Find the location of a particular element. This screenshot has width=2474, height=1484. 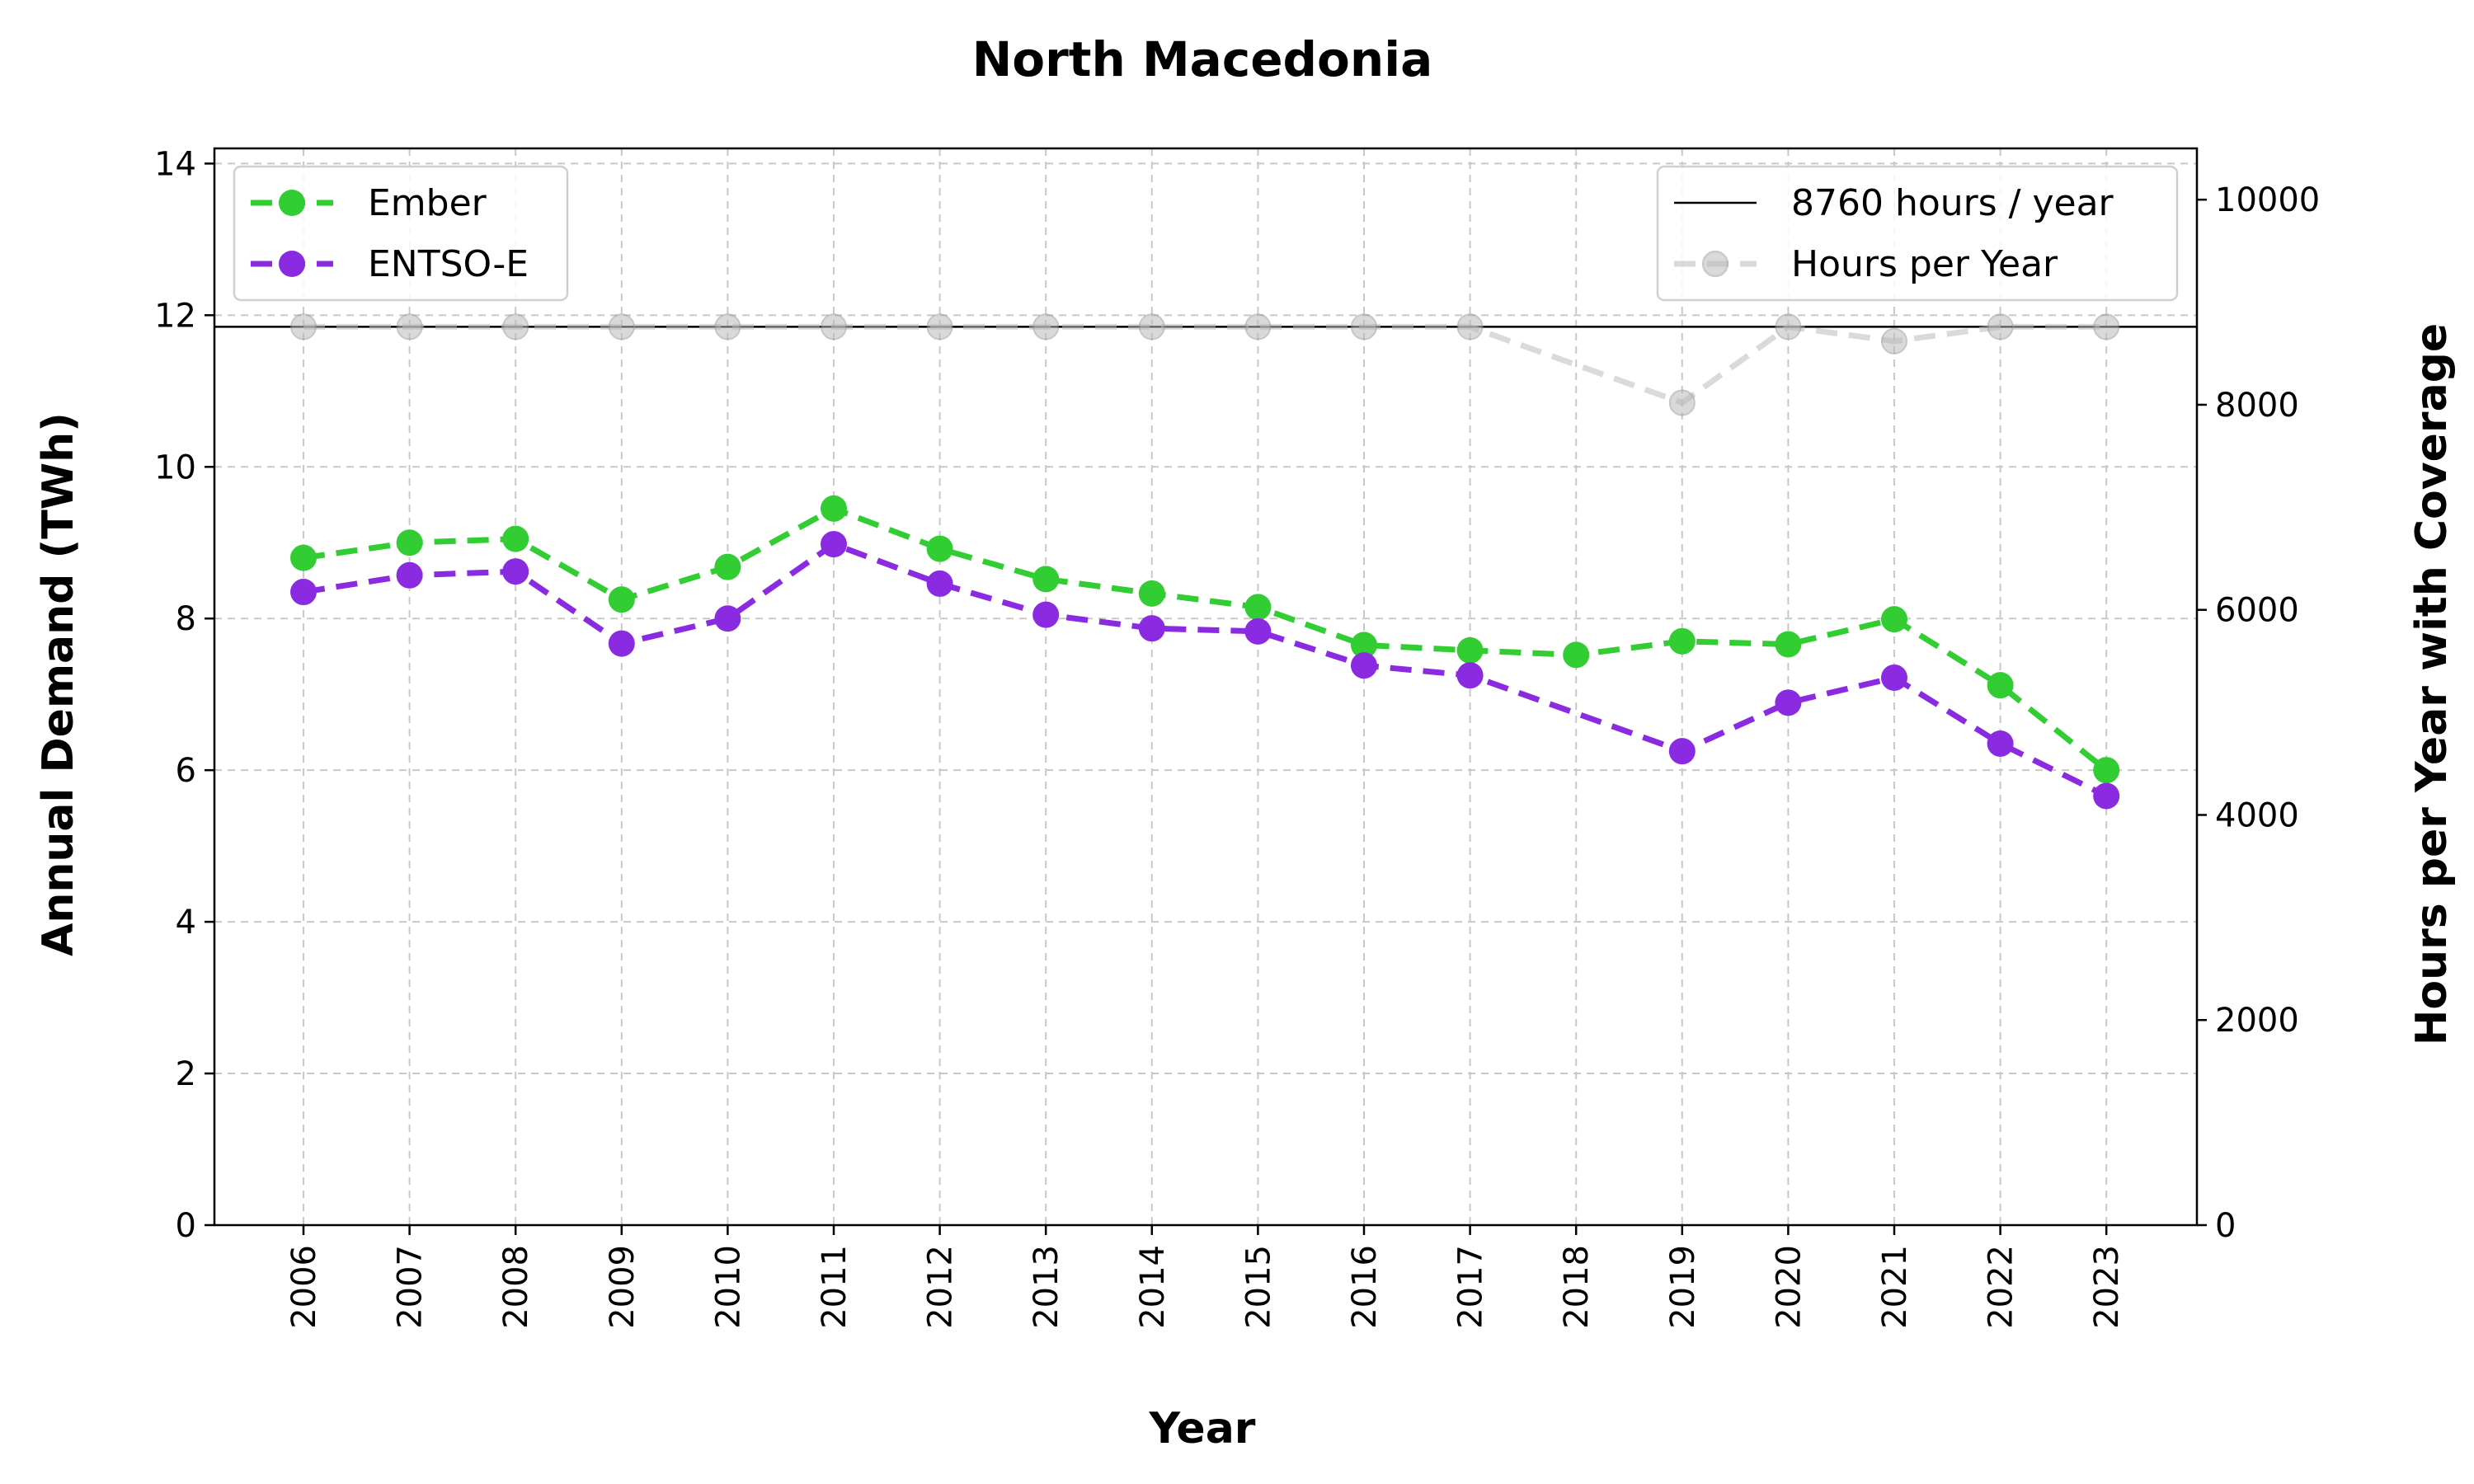

series-ember is located at coordinates (1205, 639).